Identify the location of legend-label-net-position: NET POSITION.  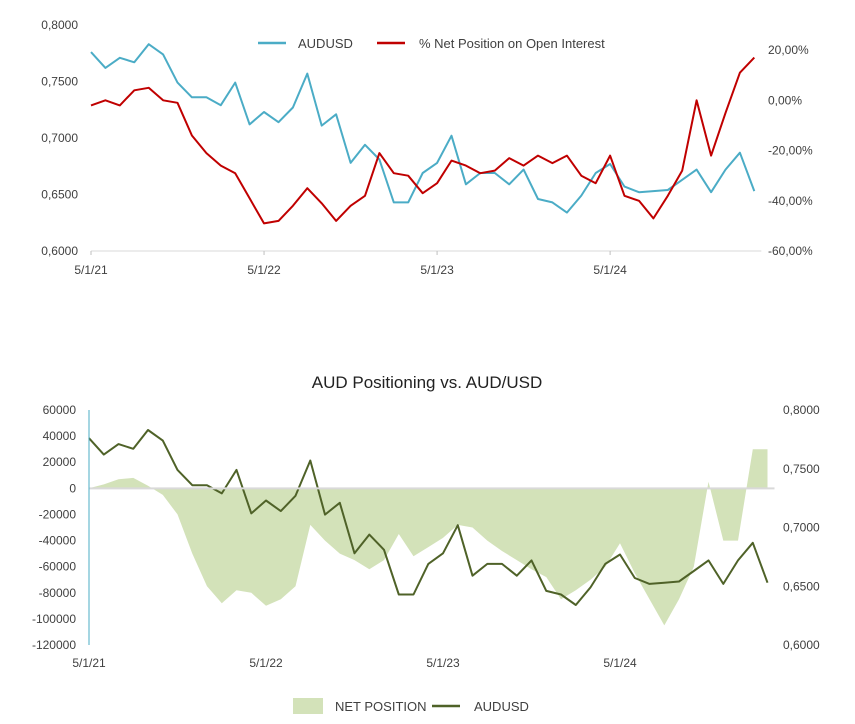
(381, 706).